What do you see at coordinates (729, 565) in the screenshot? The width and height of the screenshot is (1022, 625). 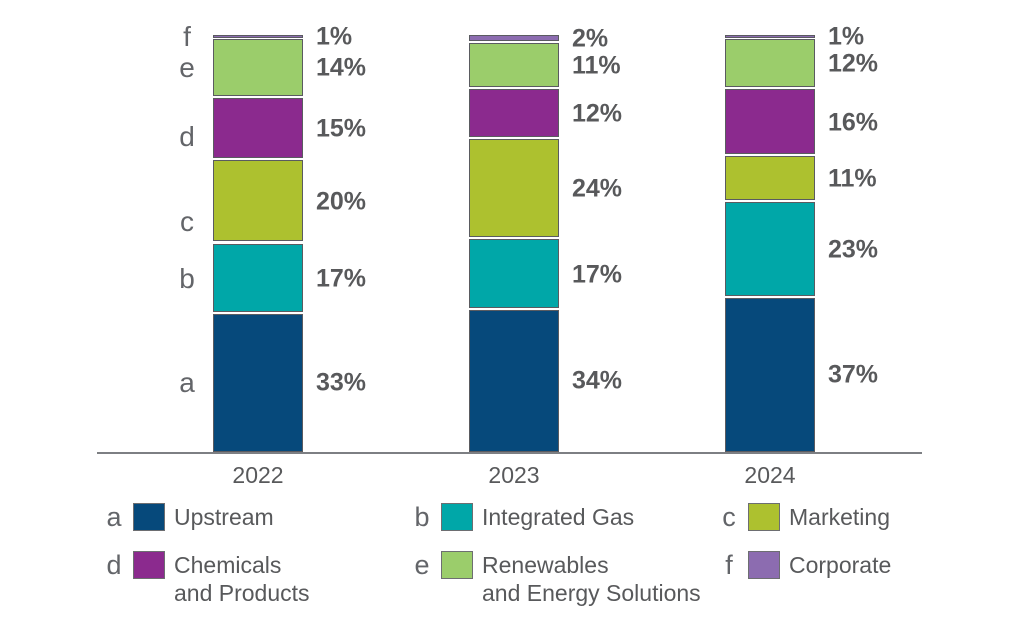 I see `legend-letter-f: f` at bounding box center [729, 565].